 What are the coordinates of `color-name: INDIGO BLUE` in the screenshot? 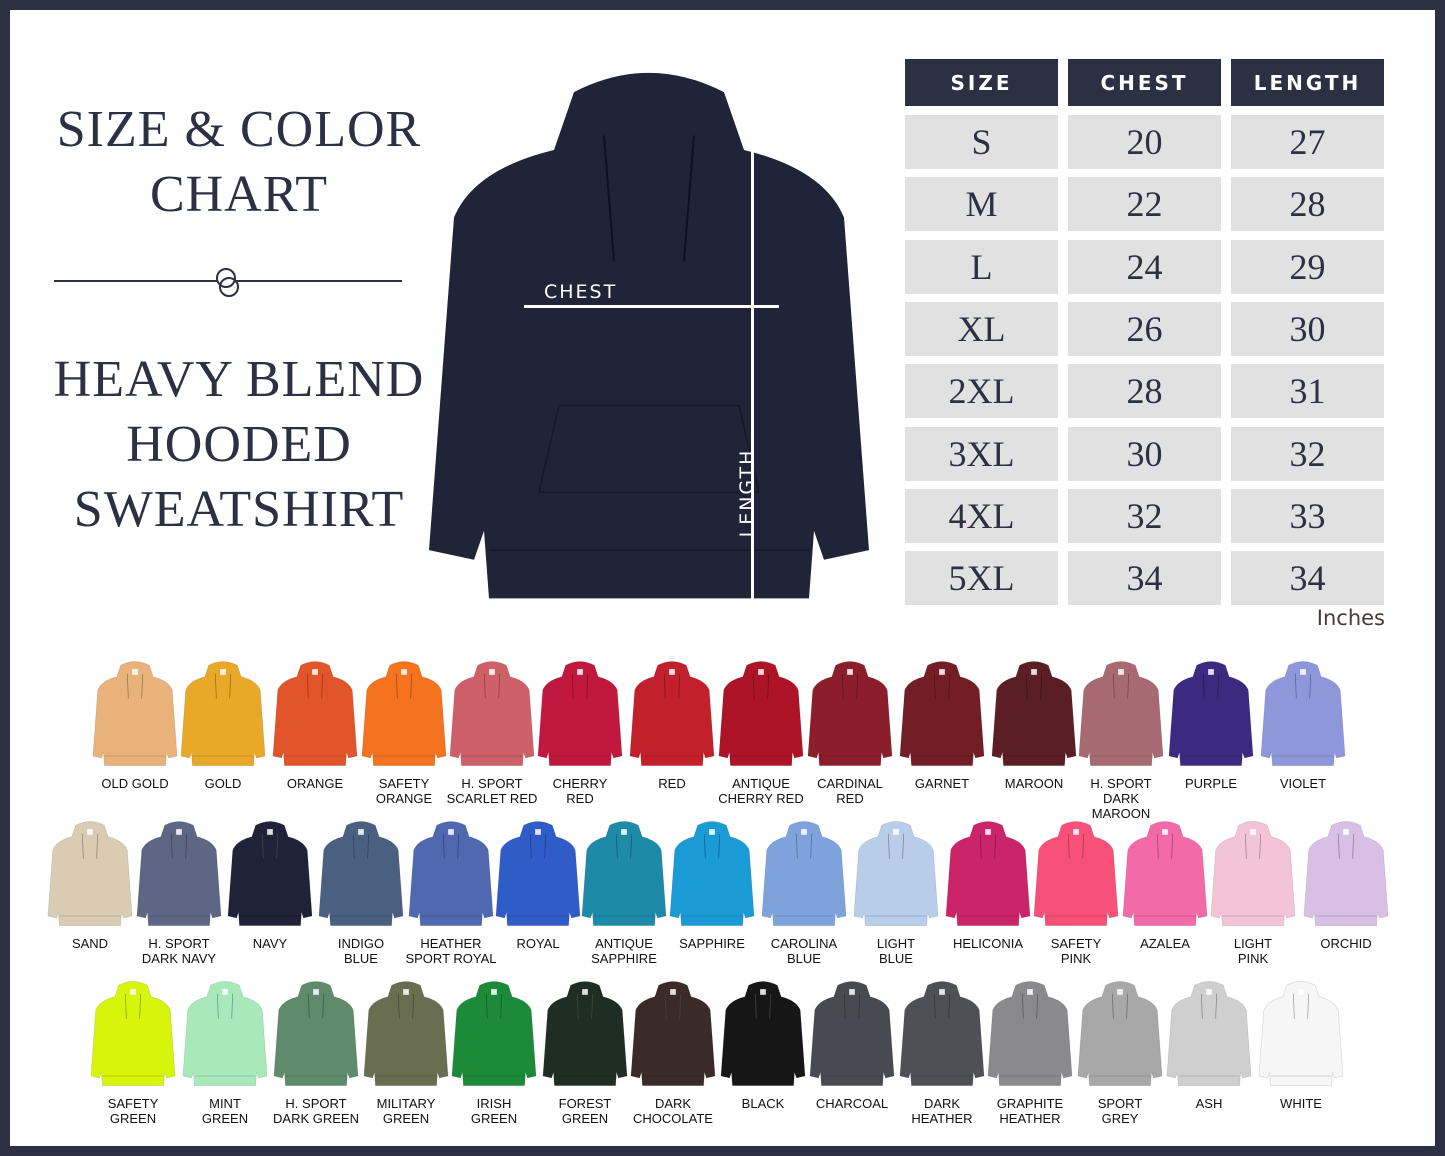 It's located at (361, 951).